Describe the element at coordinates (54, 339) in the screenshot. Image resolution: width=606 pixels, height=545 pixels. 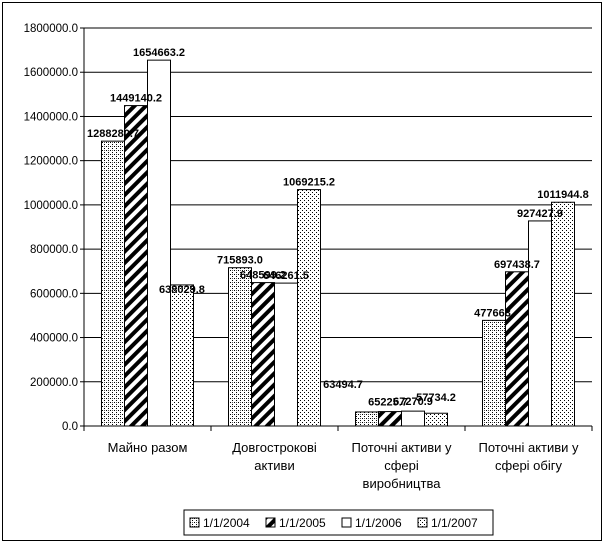
I see `y-tick-label: 400000.0` at that location.